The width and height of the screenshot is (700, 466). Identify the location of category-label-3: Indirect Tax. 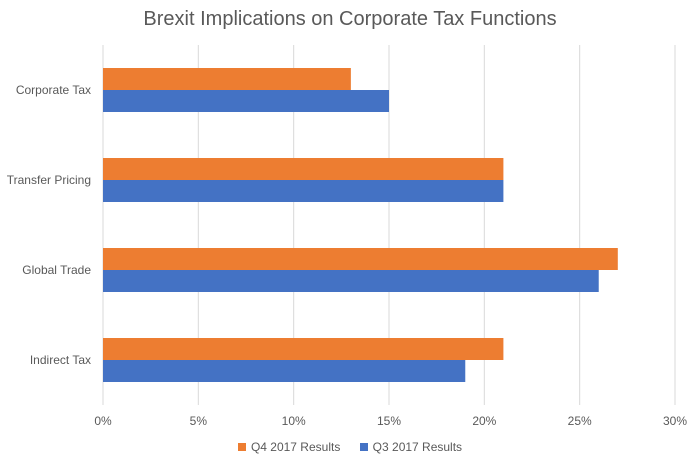
(60, 360).